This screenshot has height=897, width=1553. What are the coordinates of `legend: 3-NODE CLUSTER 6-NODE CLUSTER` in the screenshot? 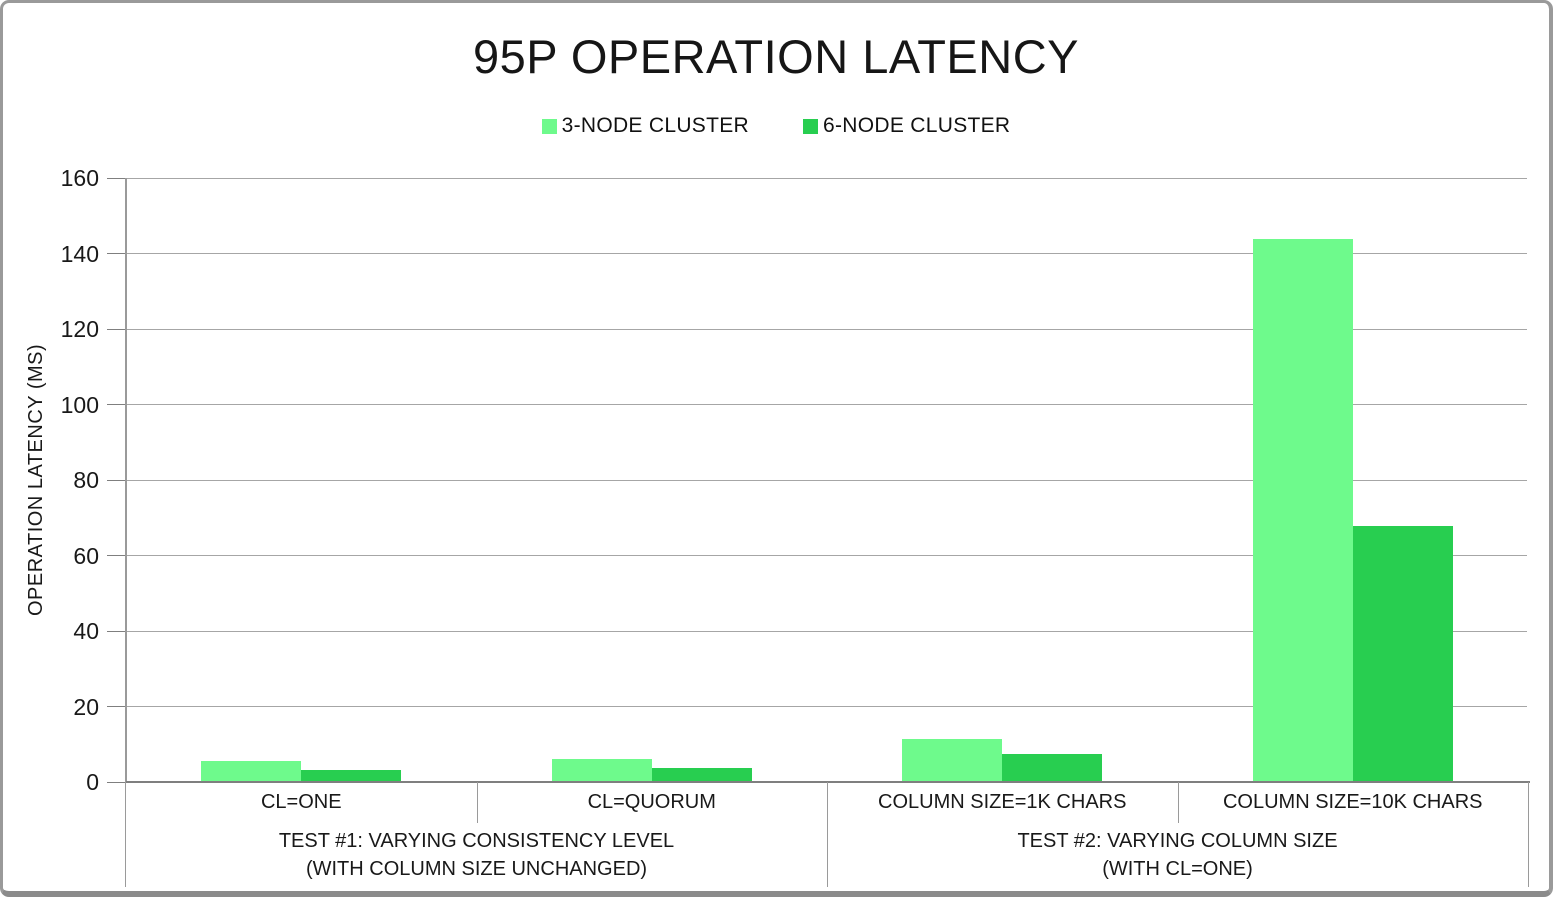 It's located at (776, 126).